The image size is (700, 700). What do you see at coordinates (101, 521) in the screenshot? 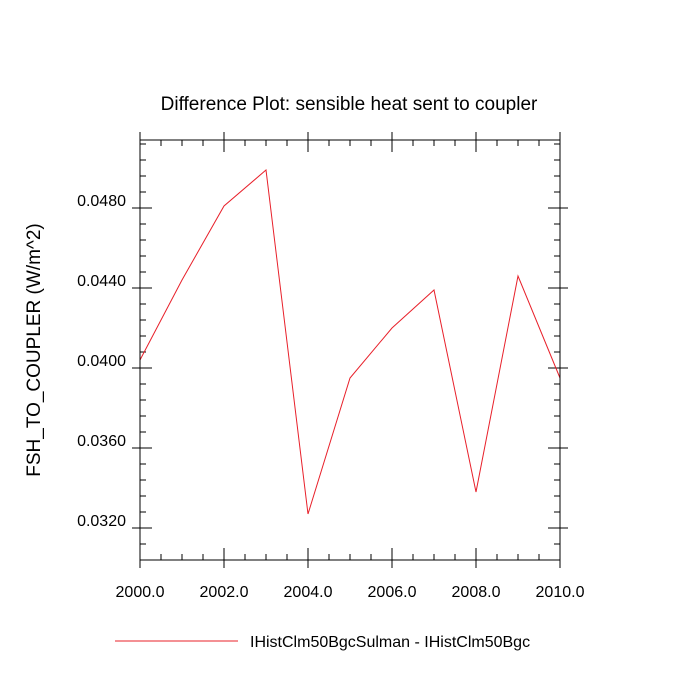
I see `y-tick-label: 0.0320` at bounding box center [101, 521].